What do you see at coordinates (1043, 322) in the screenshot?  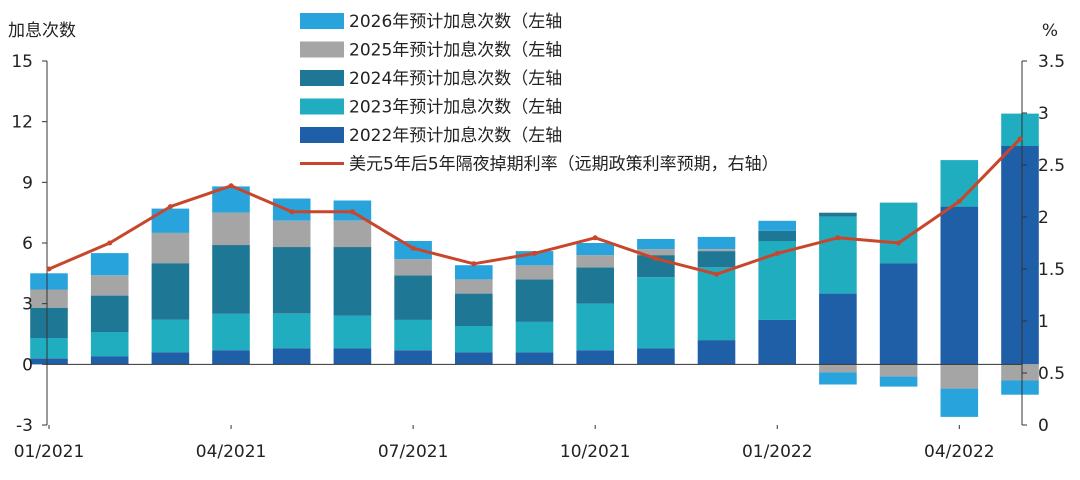 I see `right-tick-label: 1` at bounding box center [1043, 322].